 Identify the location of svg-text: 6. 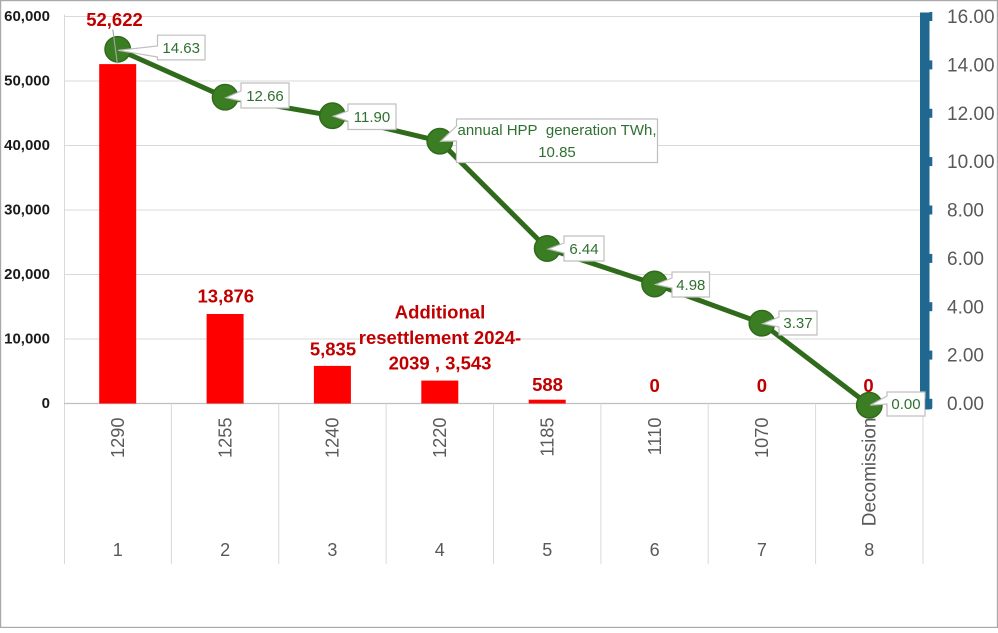
(655, 550).